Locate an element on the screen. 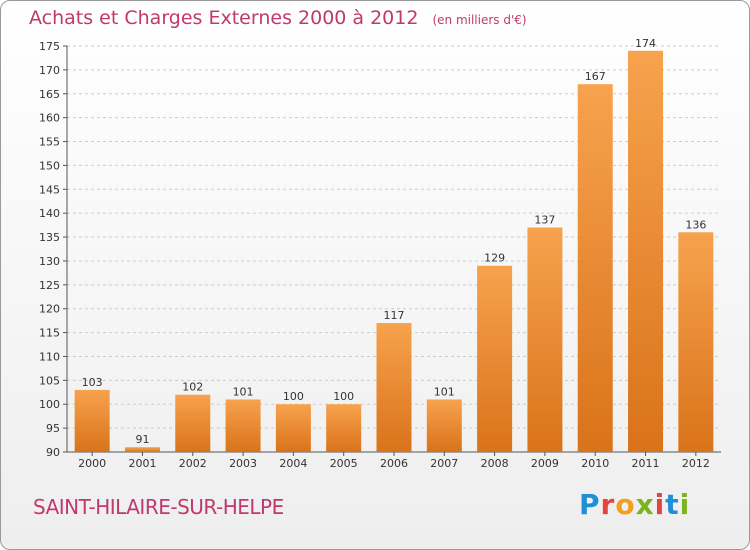 This screenshot has height=550, width=750. x-tick-label: 2006 is located at coordinates (394, 463).